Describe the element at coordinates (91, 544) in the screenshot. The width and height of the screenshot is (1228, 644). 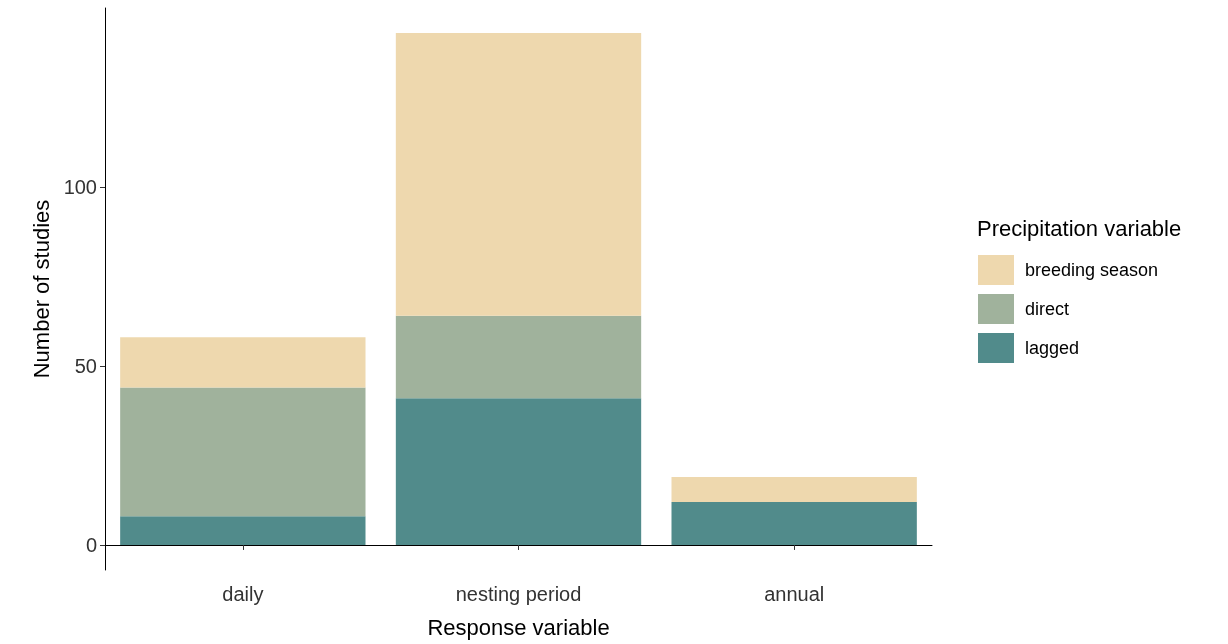
I see `y-tick-label: 0` at that location.